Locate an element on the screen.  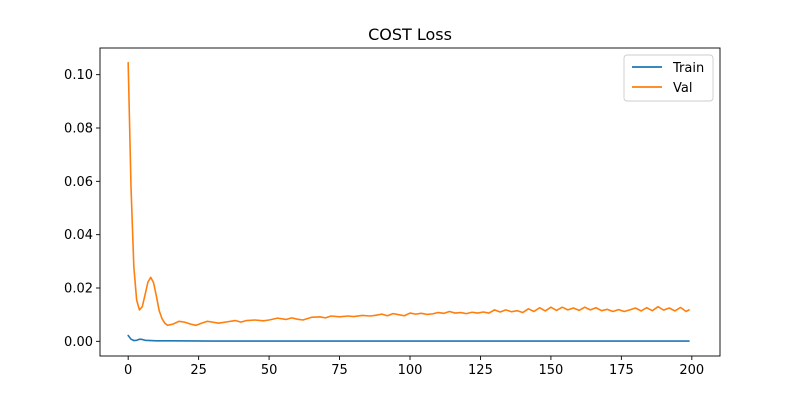
y-tick-label: 0.08 is located at coordinates (78, 129).